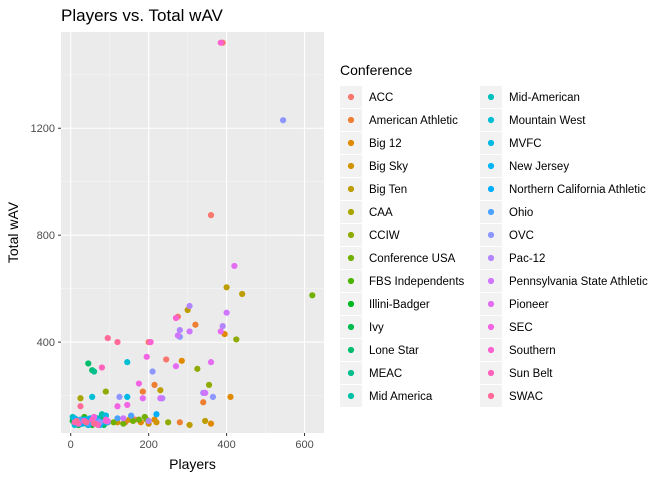  What do you see at coordinates (388, 190) in the screenshot?
I see `legend-label: Big Ten` at bounding box center [388, 190].